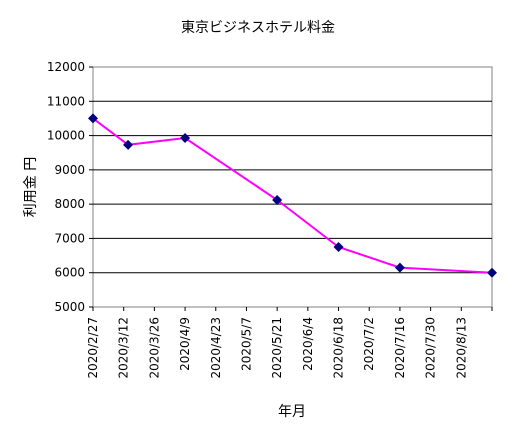  Describe the element at coordinates (308, 344) in the screenshot. I see `x-tick-label: 2020/6/4` at that location.